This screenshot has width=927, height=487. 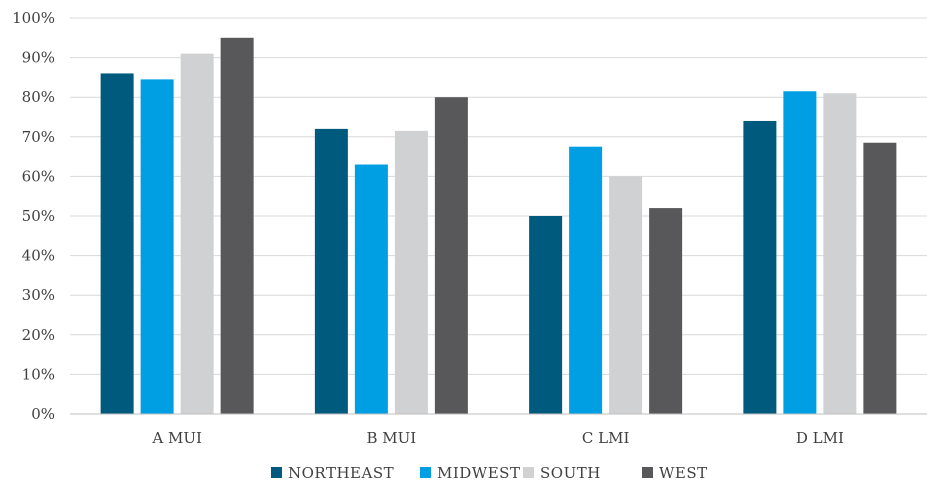 I want to click on bar-midwest-c-lmi, so click(x=586, y=280).